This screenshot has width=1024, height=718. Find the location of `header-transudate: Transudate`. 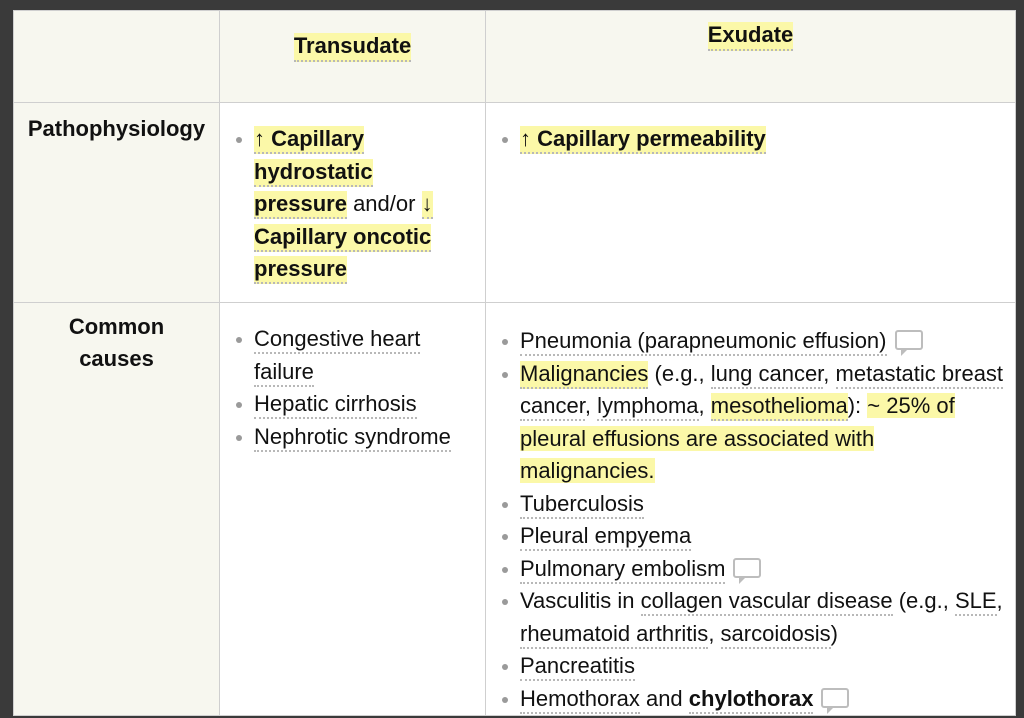

header-transudate: Transudate is located at coordinates (352, 56).